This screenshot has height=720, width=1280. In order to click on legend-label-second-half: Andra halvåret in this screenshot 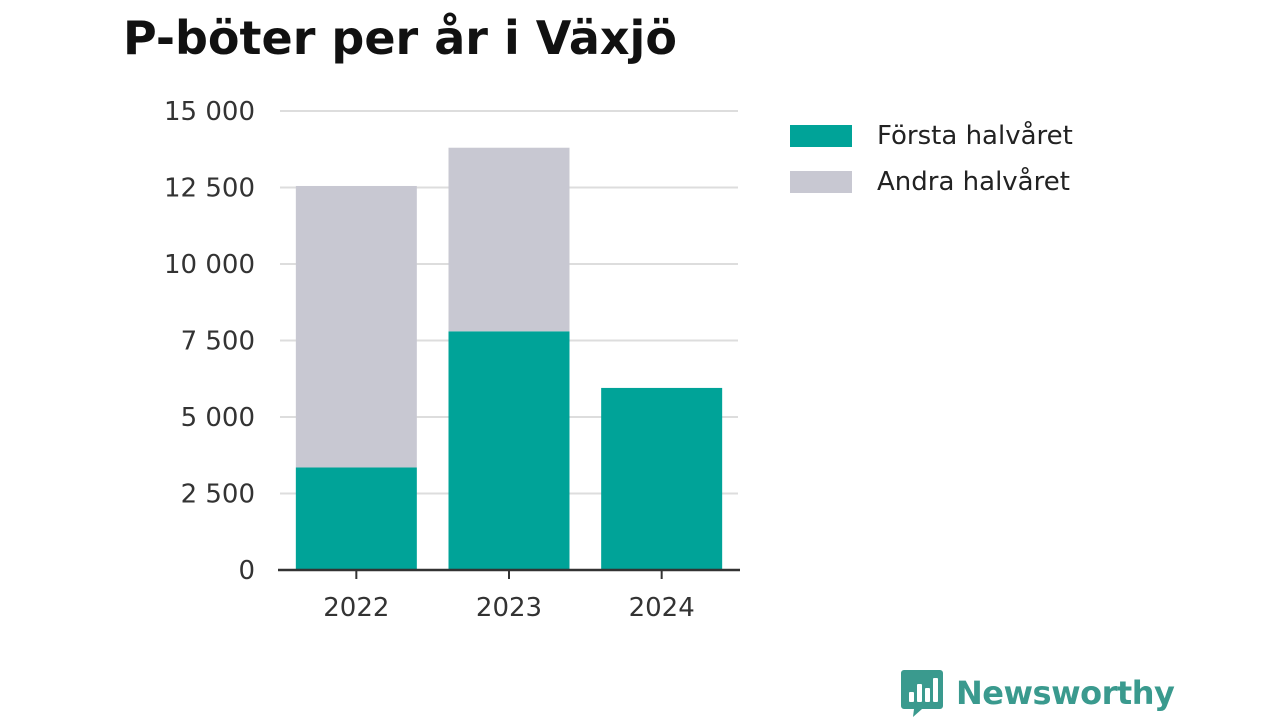, I will do `click(973, 182)`.